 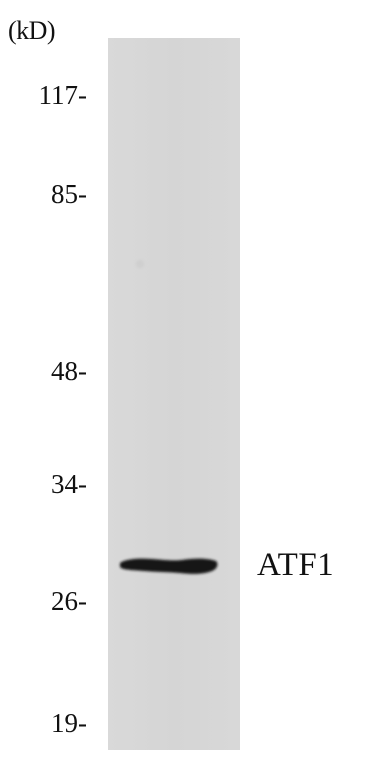 I want to click on marker-85: 85-, so click(x=69, y=194).